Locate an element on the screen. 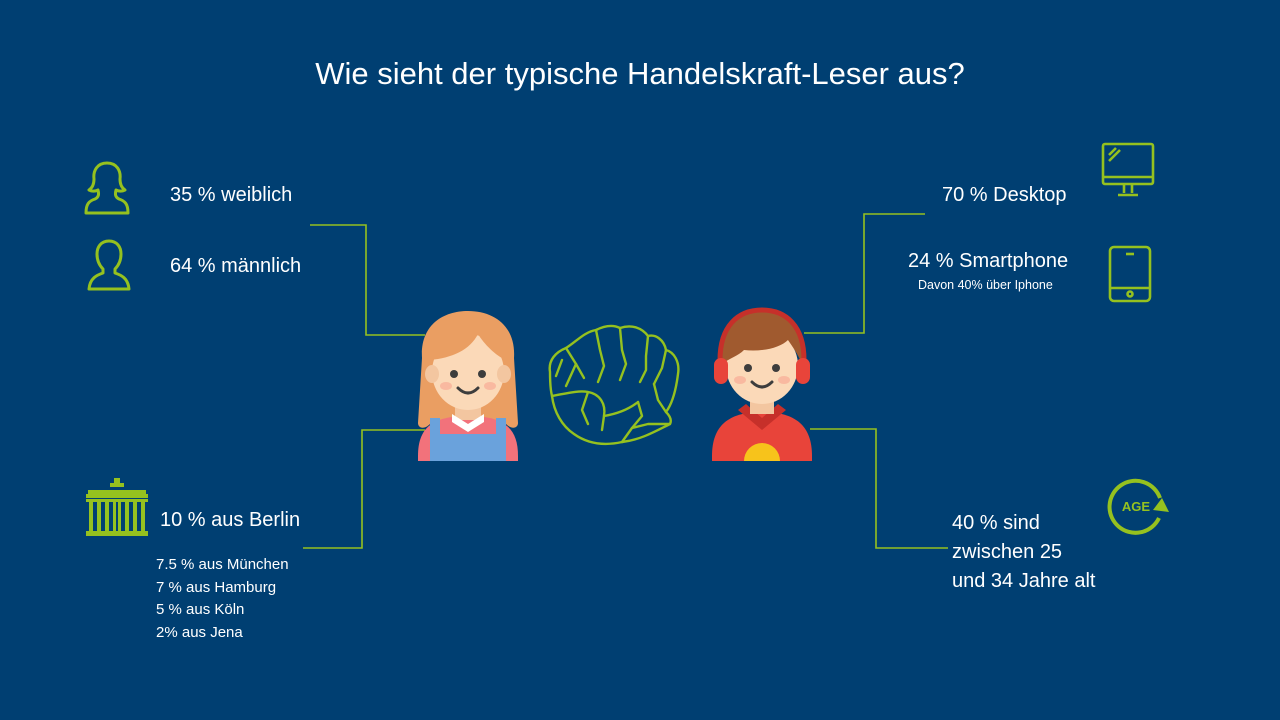 This screenshot has width=1280, height=720. city-hamburg: 7 % aus Hamburg is located at coordinates (216, 587).